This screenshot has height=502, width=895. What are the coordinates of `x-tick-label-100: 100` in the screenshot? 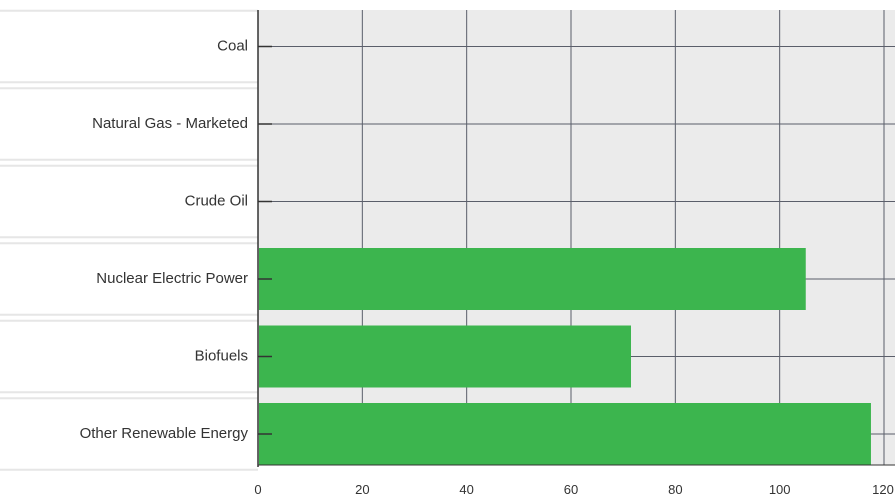 It's located at (780, 489).